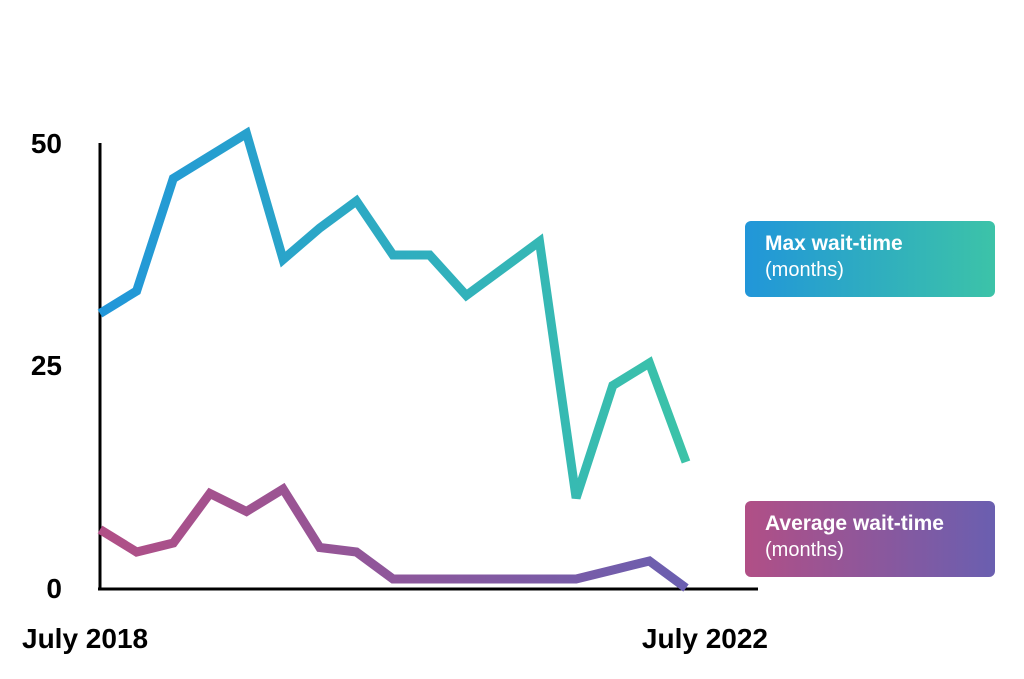  I want to click on y-tick-label-25: 25, so click(46, 365).